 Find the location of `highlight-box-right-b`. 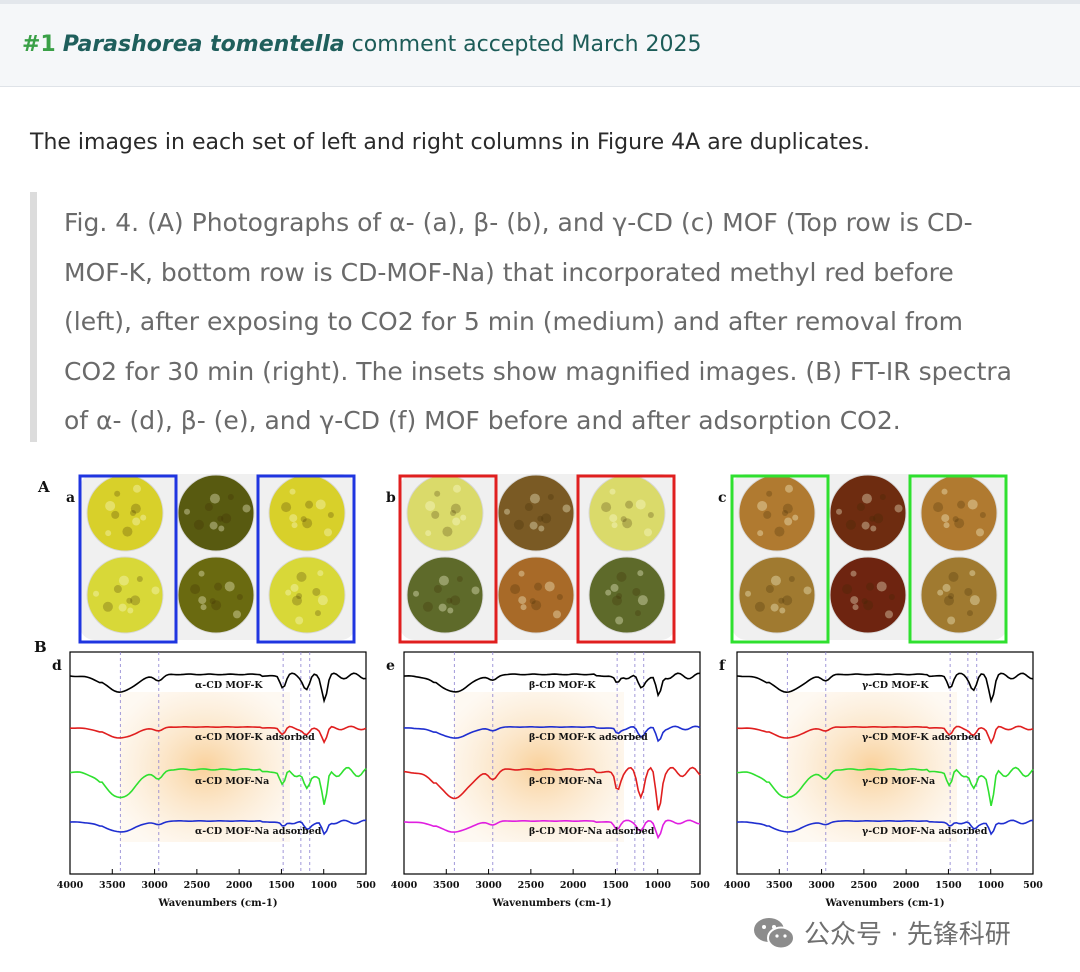

highlight-box-right-b is located at coordinates (626, 559).